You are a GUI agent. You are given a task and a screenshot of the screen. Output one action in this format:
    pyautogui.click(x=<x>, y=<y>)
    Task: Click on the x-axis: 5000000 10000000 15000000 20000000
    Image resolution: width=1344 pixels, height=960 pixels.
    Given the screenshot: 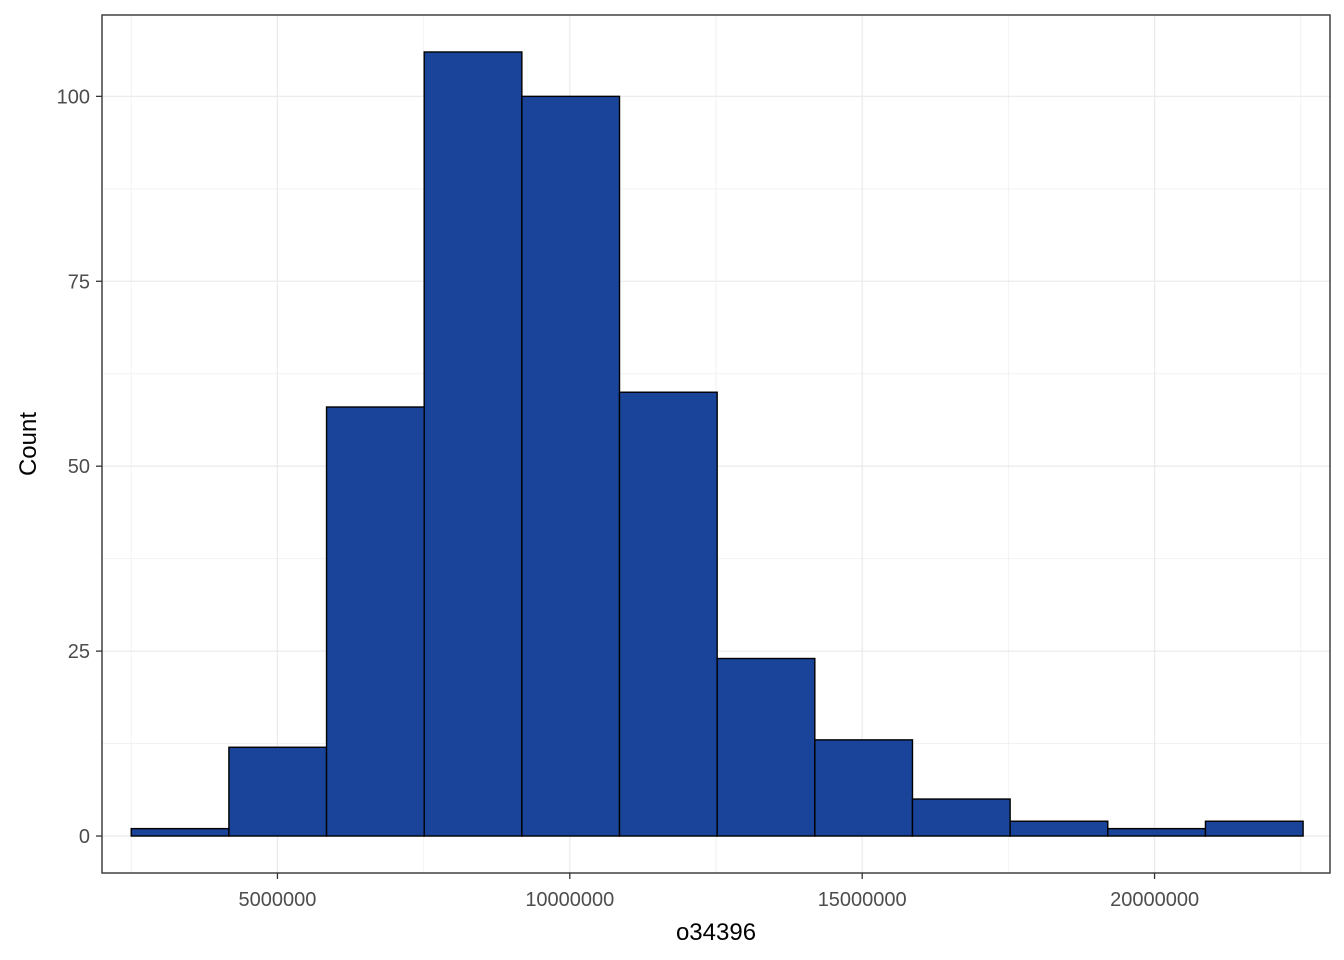 What is the action you would take?
    pyautogui.click(x=718, y=892)
    